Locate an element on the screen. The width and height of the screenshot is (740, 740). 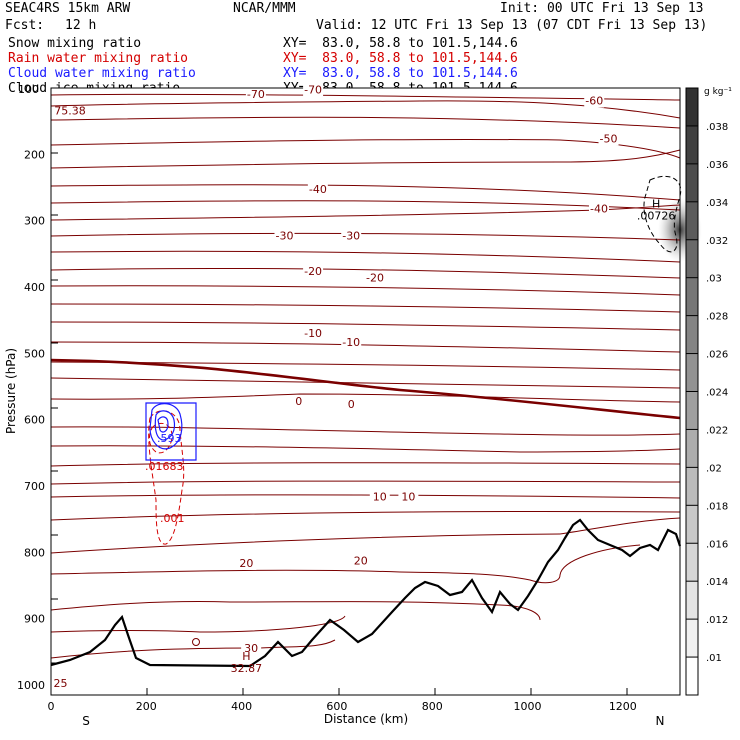
isotherm-label: -40 is located at coordinates (318, 189).